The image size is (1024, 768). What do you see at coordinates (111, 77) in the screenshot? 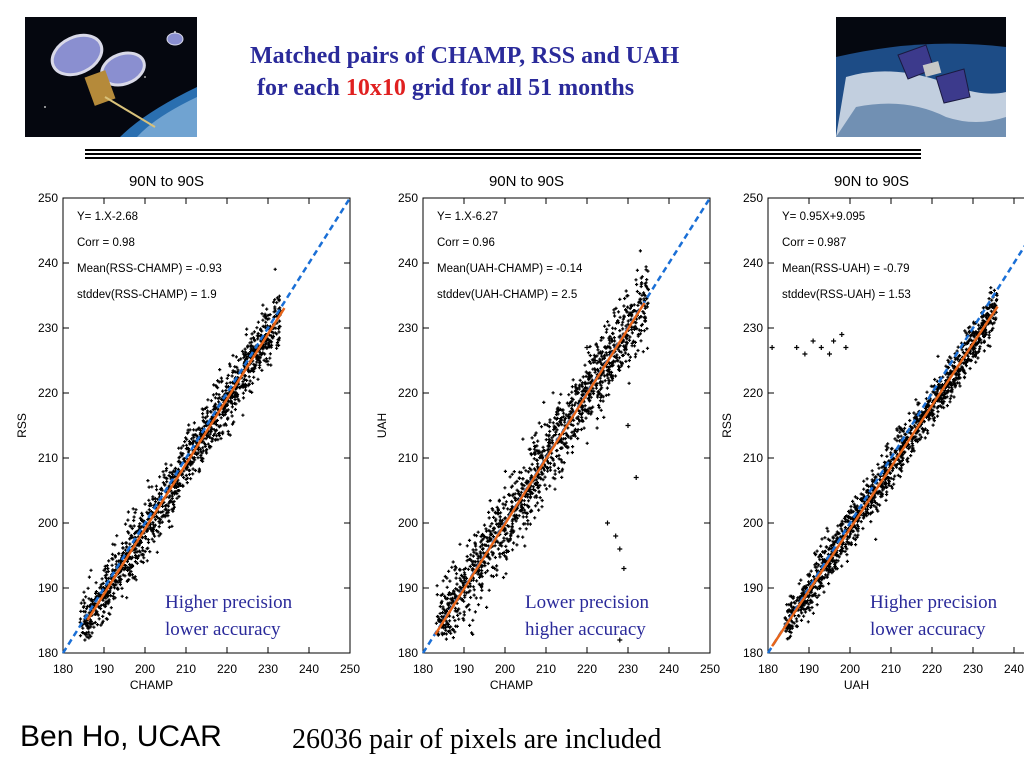
I see `satellite-illustration` at bounding box center [111, 77].